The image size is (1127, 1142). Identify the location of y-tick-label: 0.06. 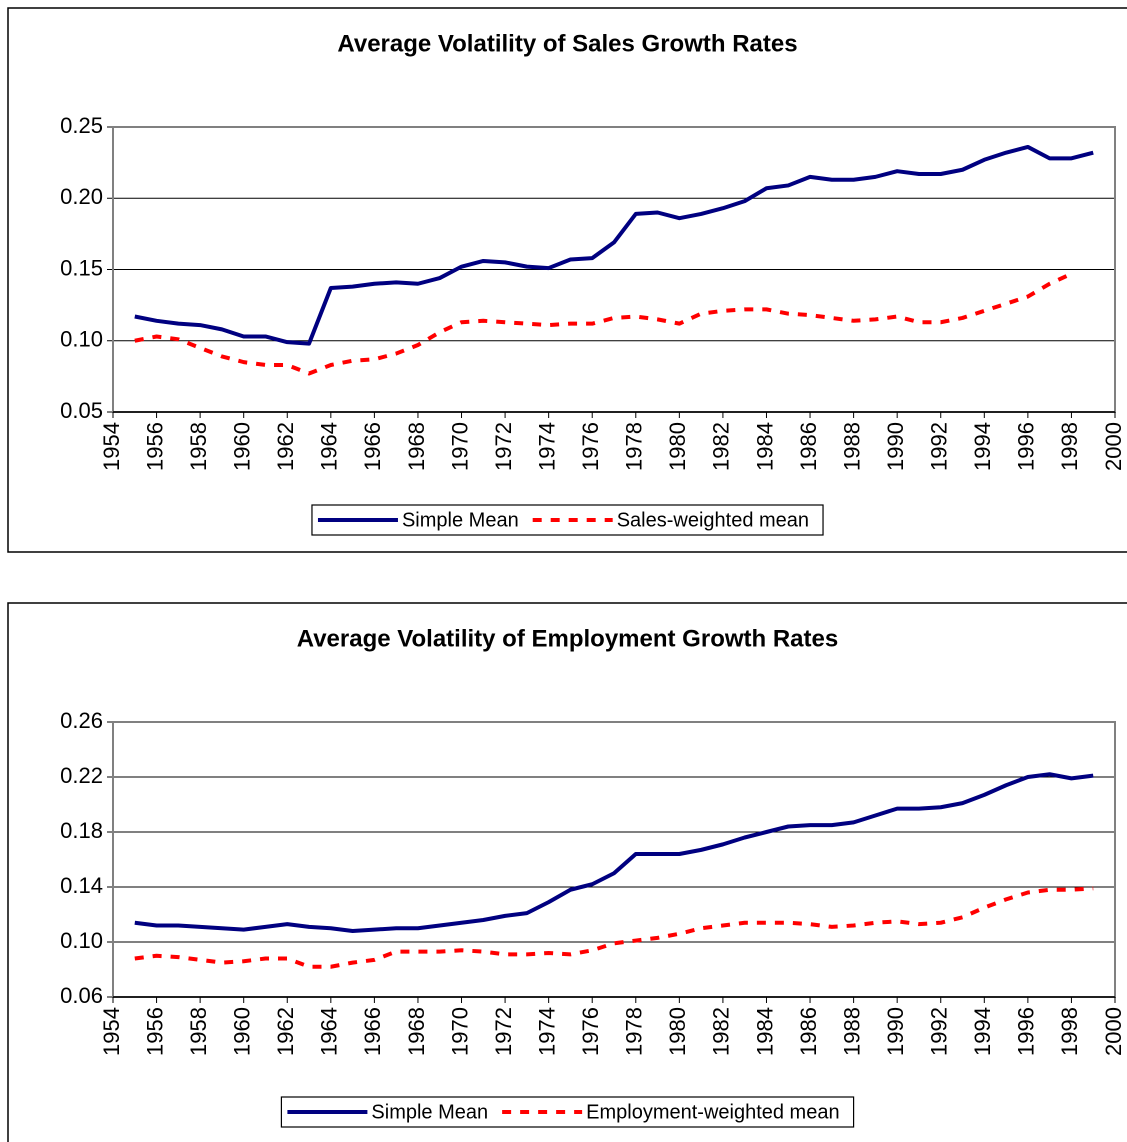
(81, 995).